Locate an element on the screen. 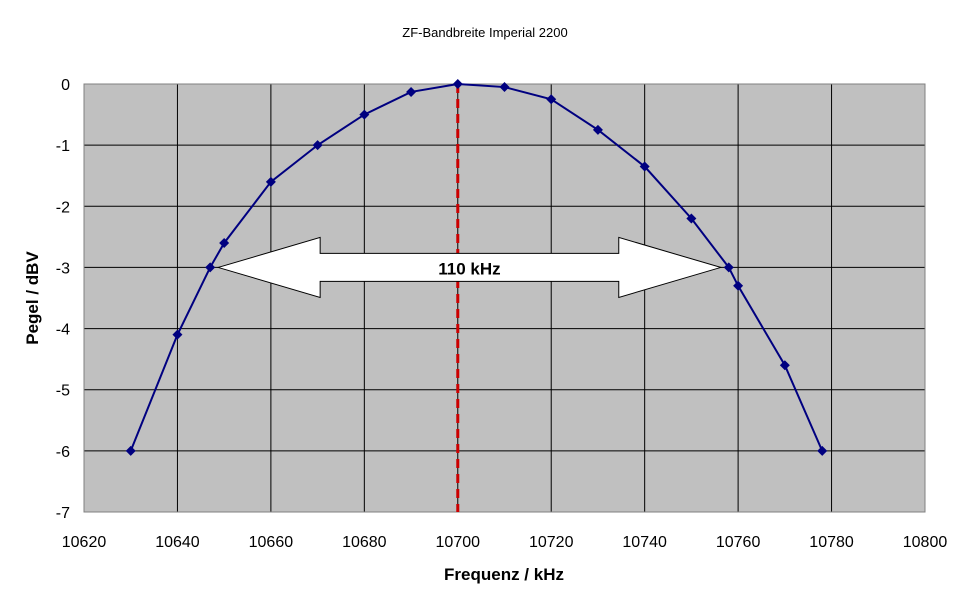  x-tick-label: 10700 is located at coordinates (458, 542).